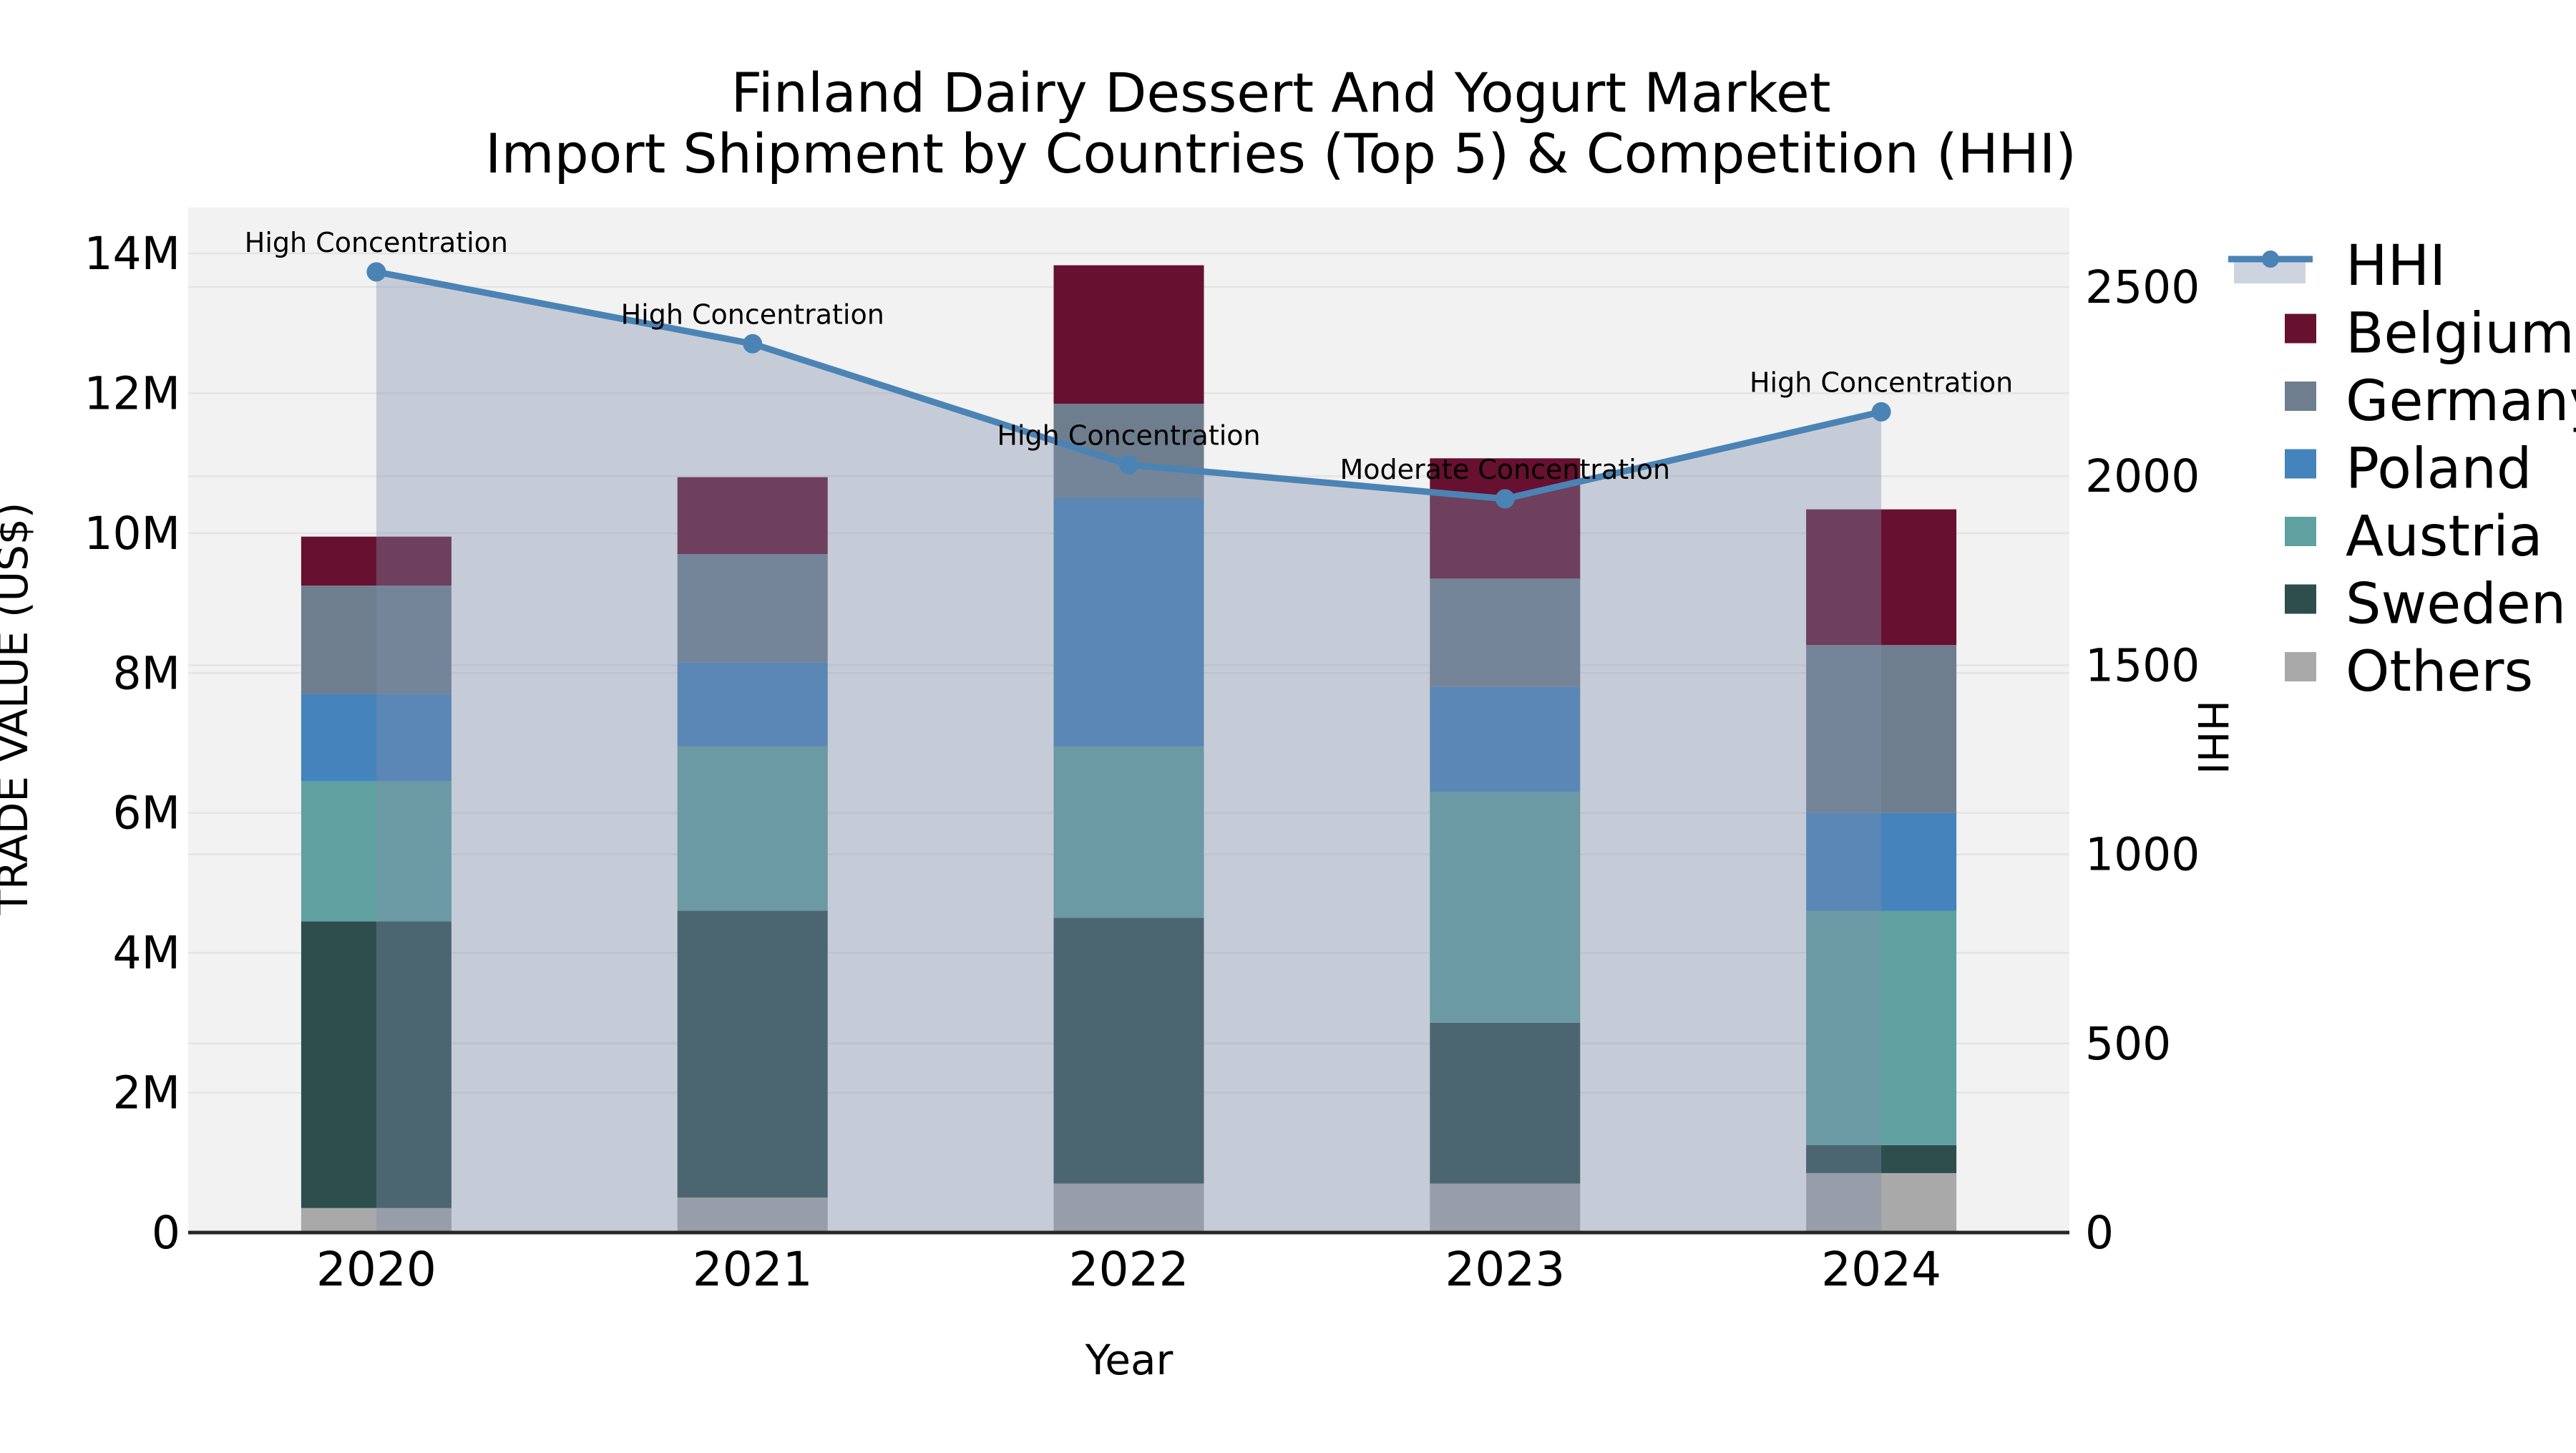 This screenshot has width=2576, height=1453. What do you see at coordinates (752, 608) in the screenshot?
I see `bar-segment-germany-2021` at bounding box center [752, 608].